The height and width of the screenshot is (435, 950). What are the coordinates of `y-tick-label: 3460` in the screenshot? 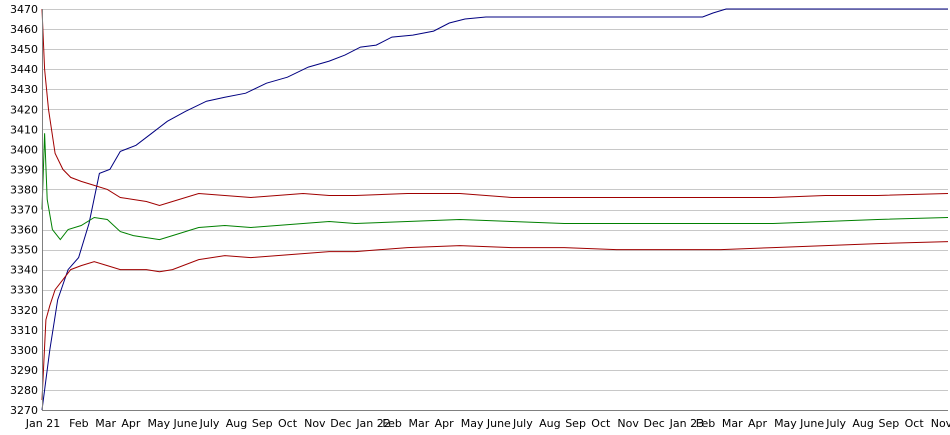 It's located at (24, 29).